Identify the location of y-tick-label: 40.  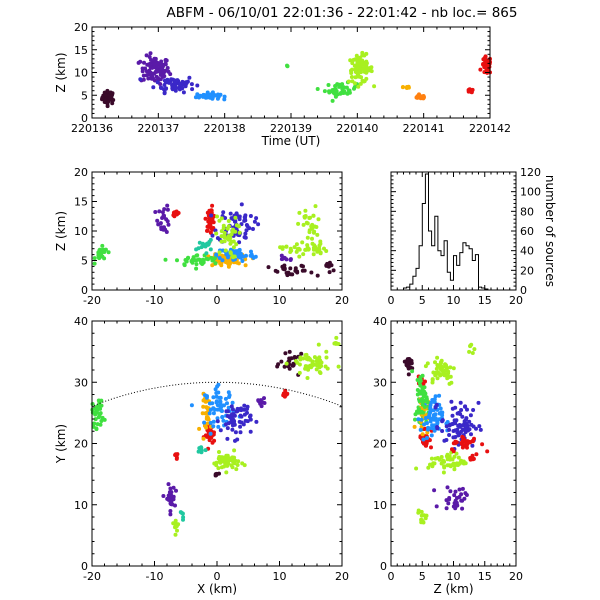
(81, 321).